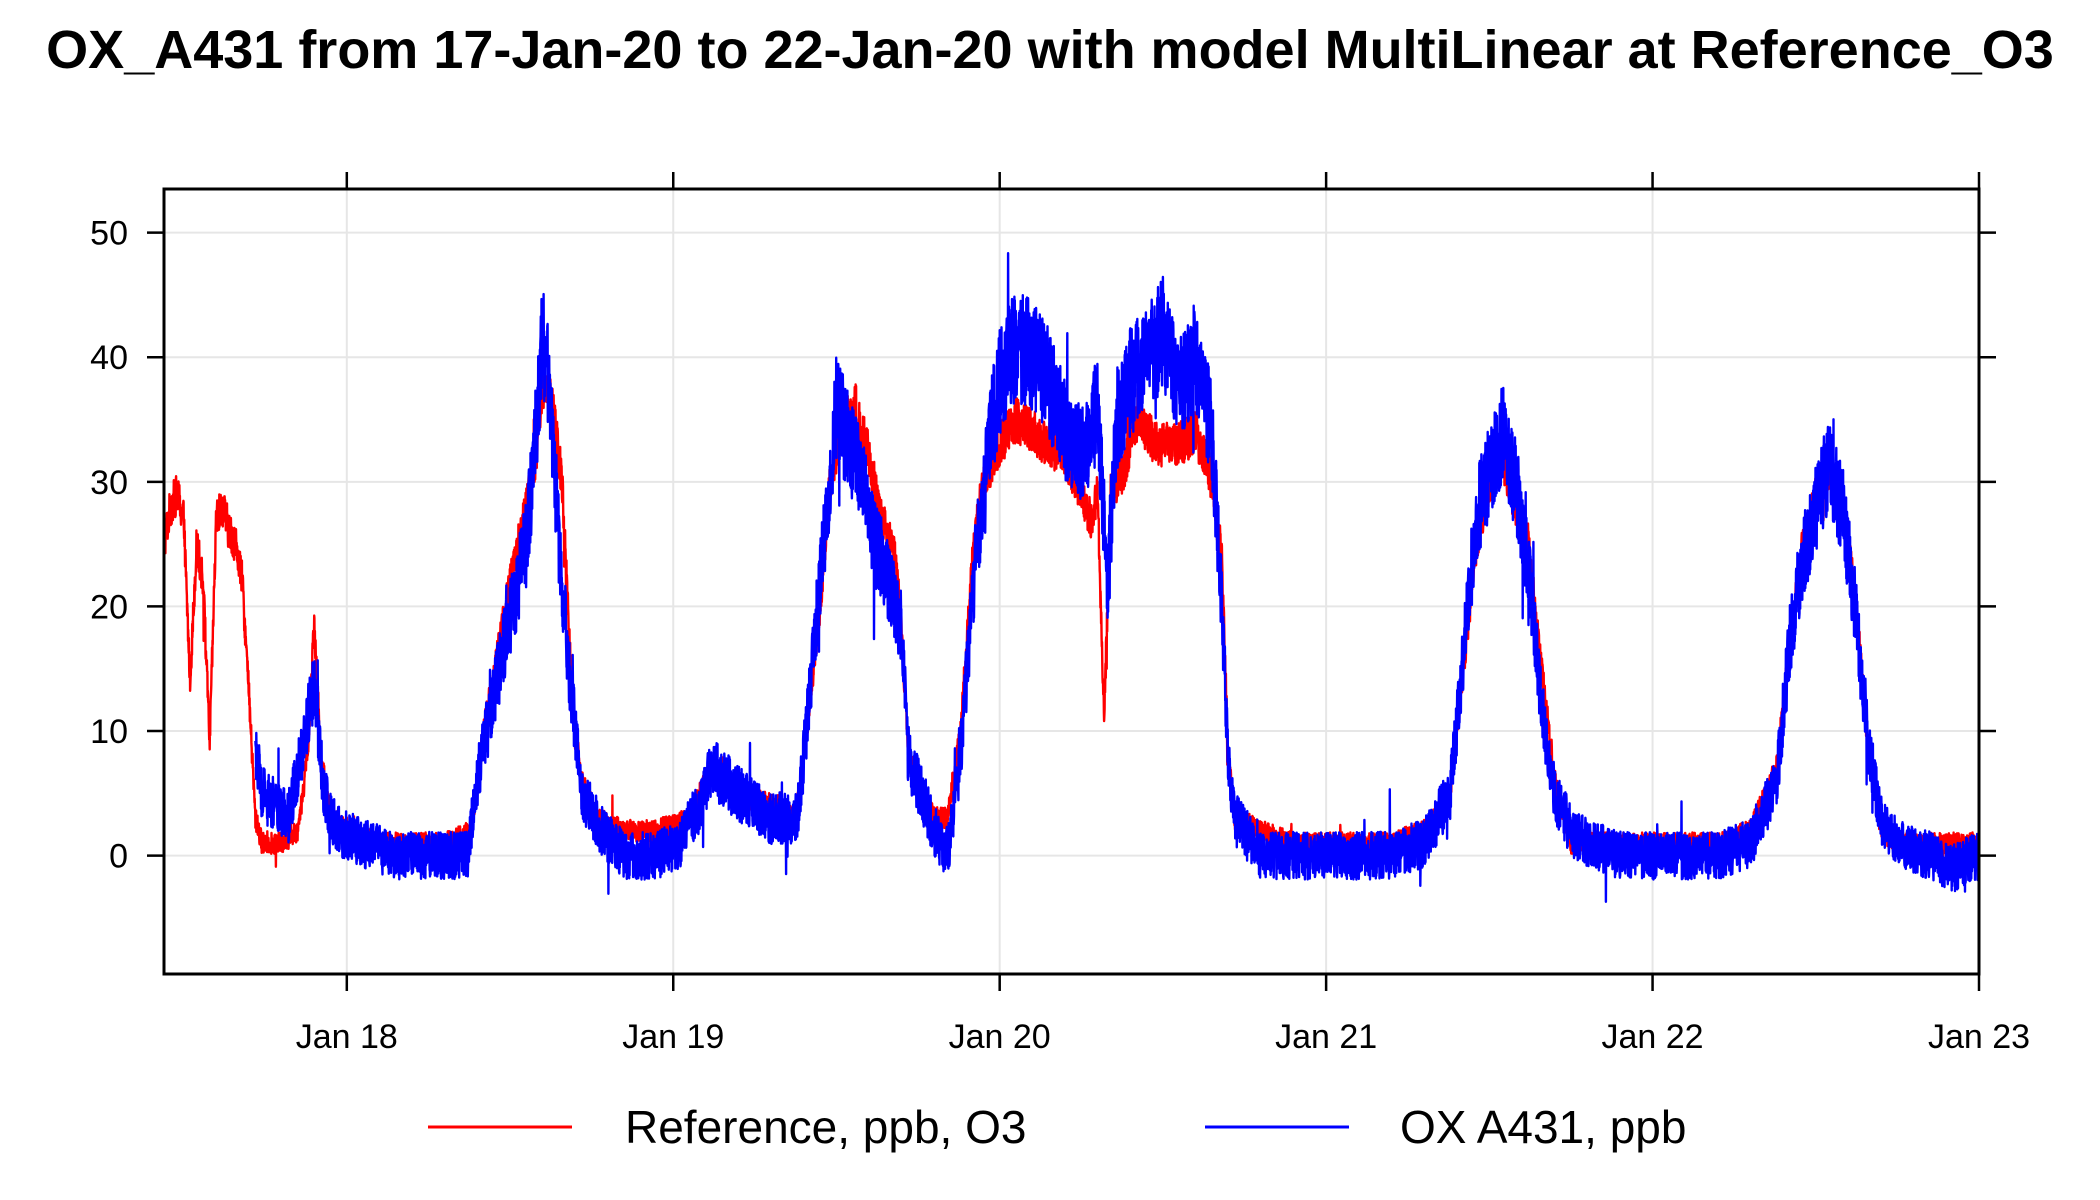 This screenshot has width=2100, height=1200. What do you see at coordinates (109, 358) in the screenshot?
I see `y-tick-label: 40` at bounding box center [109, 358].